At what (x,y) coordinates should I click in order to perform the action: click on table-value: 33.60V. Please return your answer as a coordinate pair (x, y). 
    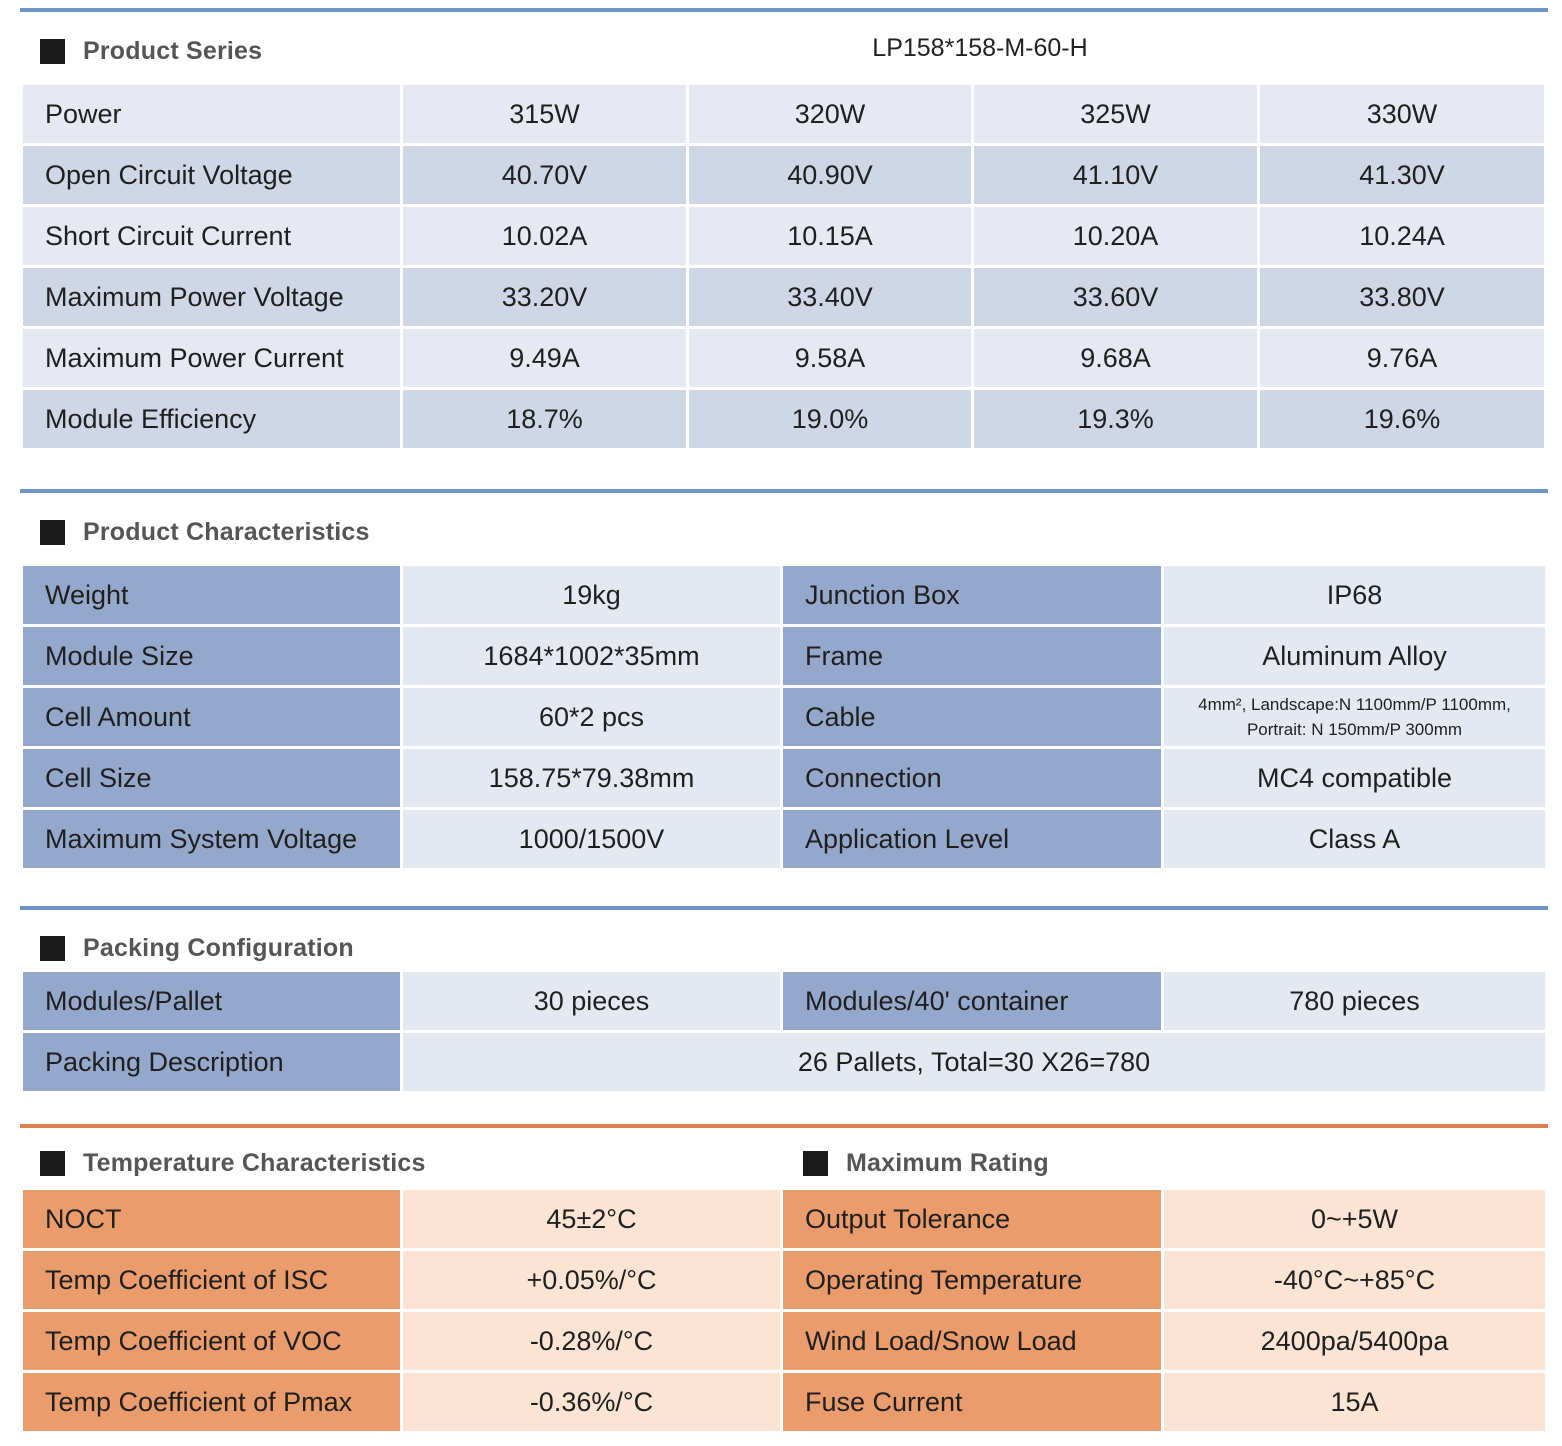
    Looking at the image, I should click on (1115, 297).